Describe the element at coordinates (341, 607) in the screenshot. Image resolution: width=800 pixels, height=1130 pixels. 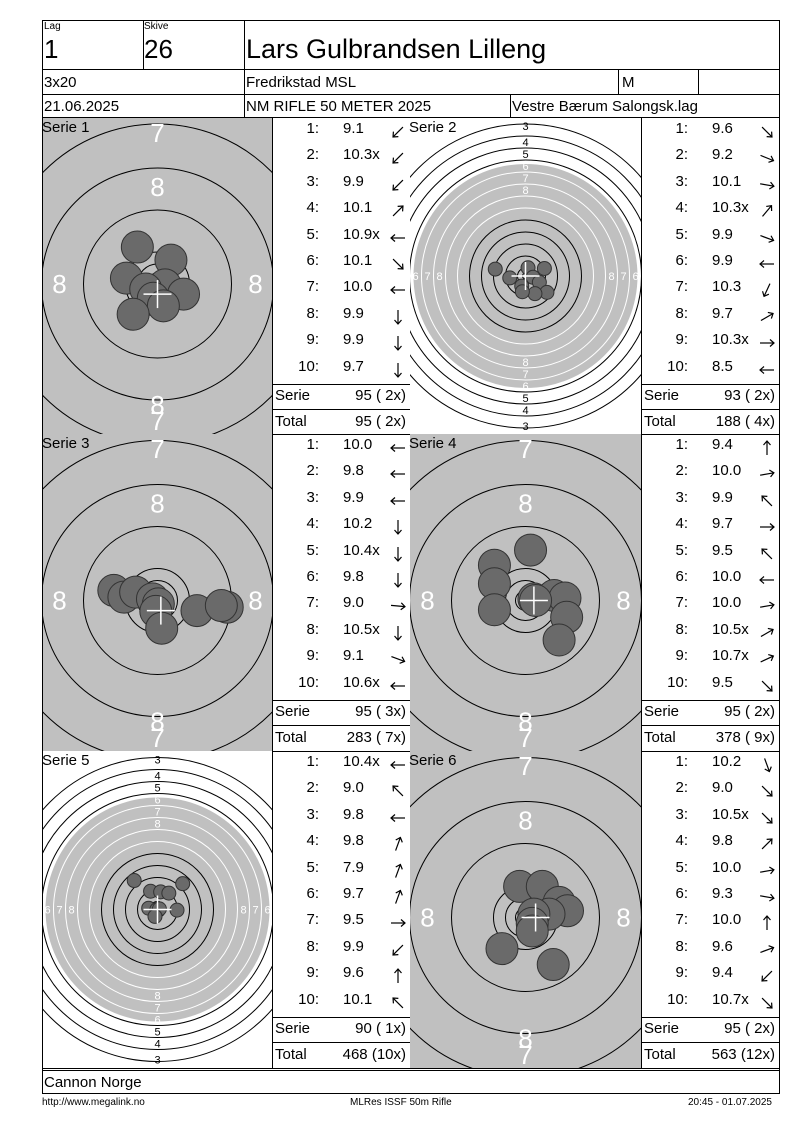
I see `shot-row: 7: 9.0` at that location.